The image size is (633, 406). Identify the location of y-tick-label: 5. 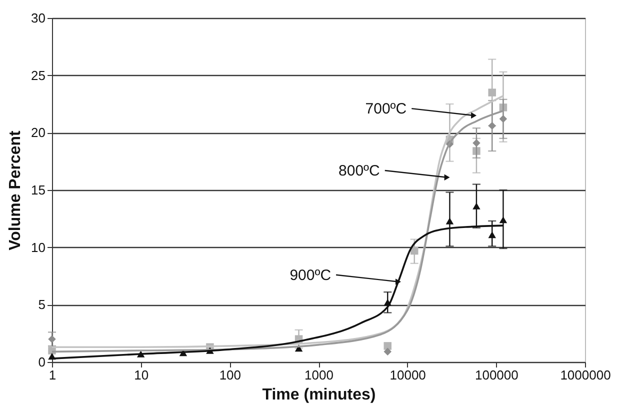
(42, 304).